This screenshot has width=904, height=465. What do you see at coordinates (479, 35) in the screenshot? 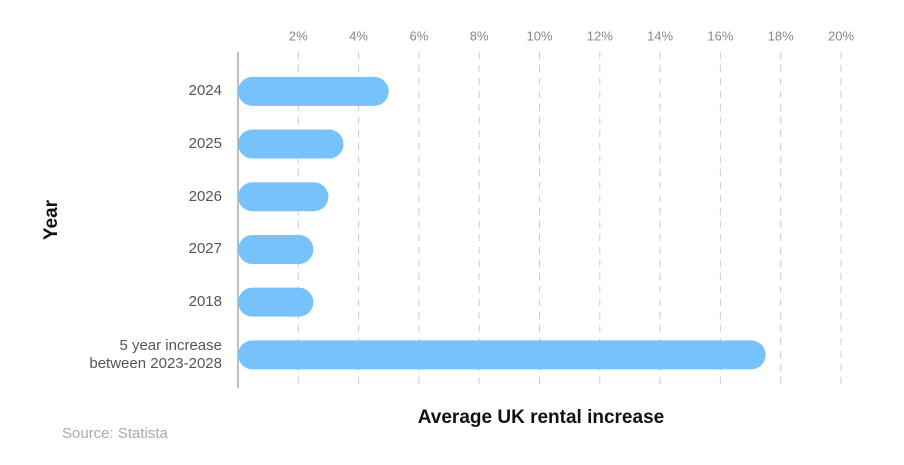
I see `x-tick-label: 8%` at bounding box center [479, 35].